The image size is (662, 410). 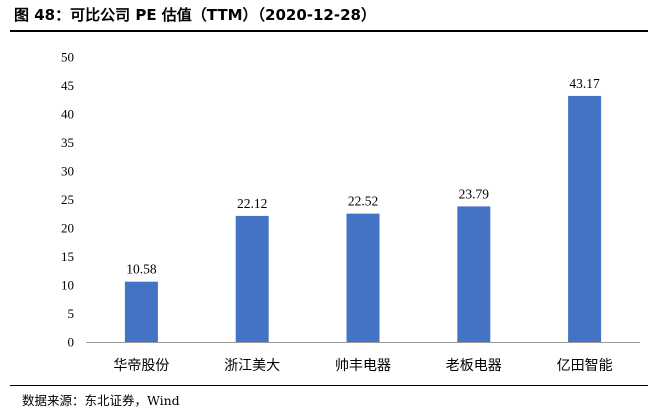 What do you see at coordinates (67, 285) in the screenshot?
I see `y-tick-label: 10` at bounding box center [67, 285].